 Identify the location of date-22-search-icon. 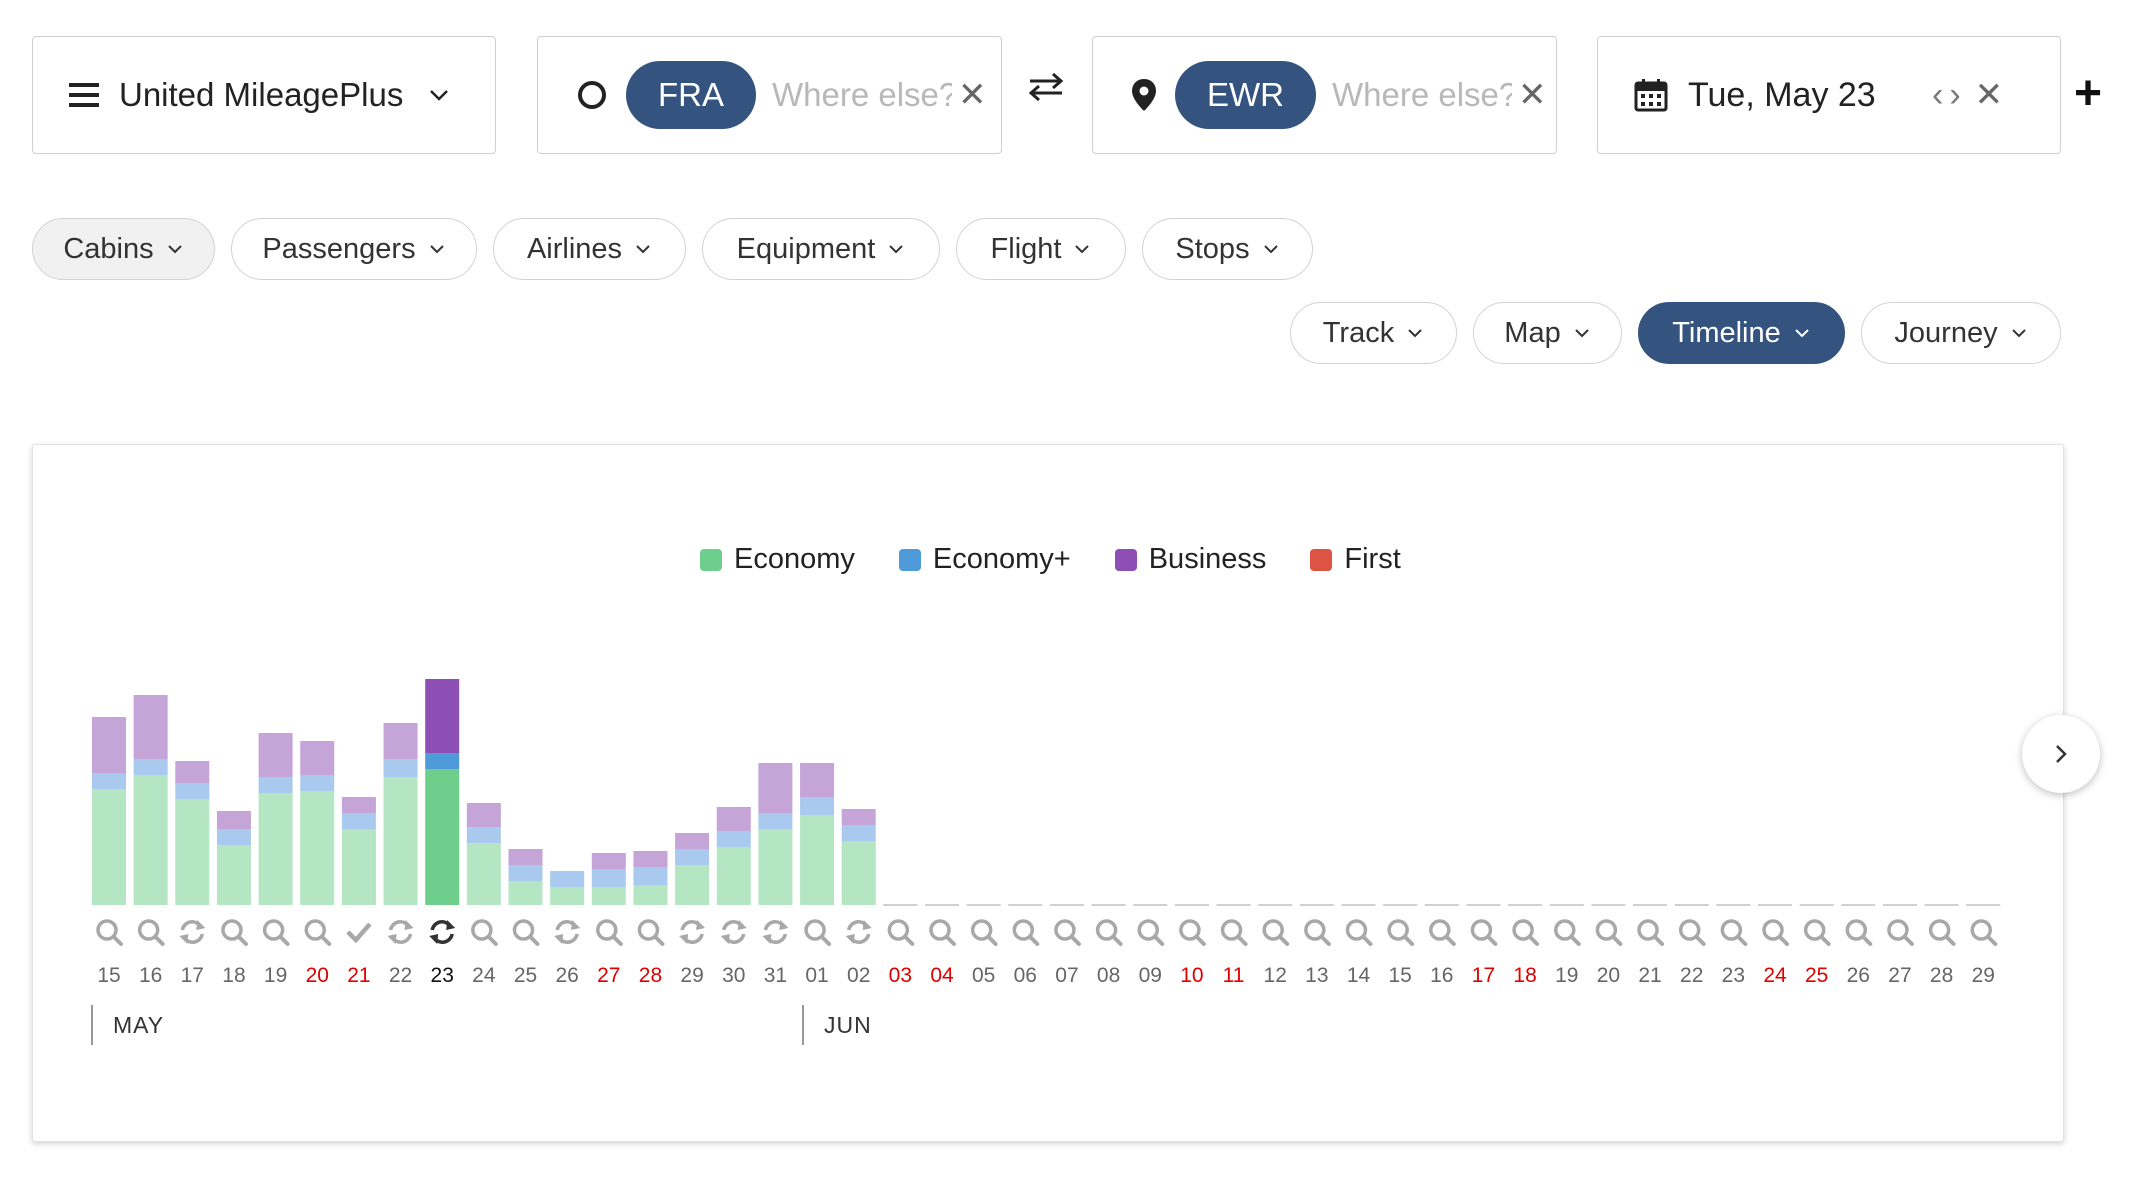
(1692, 932).